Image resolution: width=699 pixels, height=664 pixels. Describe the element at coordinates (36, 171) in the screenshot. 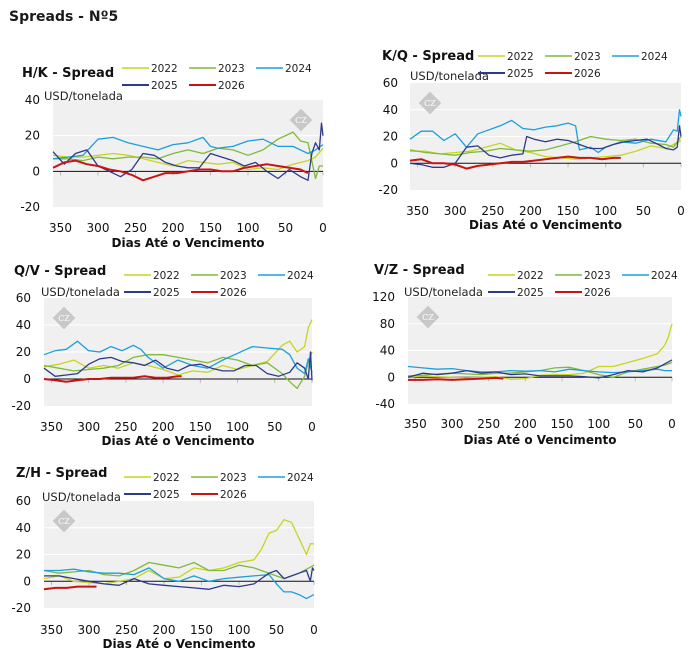

I see `y-tick-label: 0` at that location.